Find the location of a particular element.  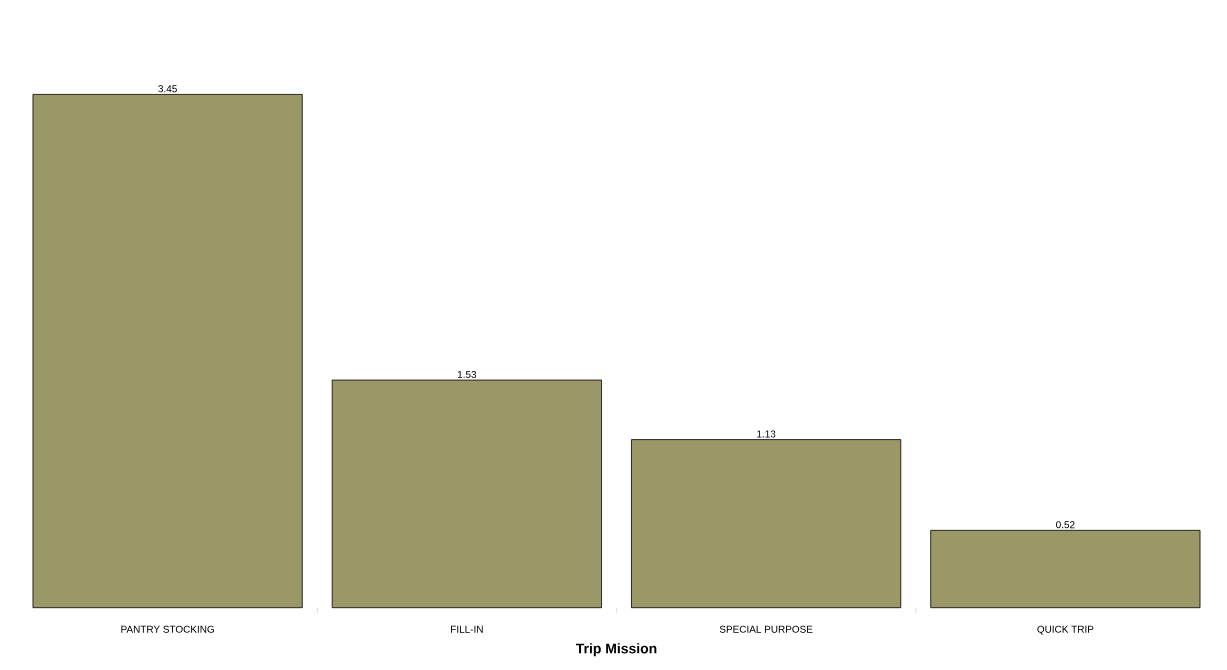

x-tick-label: PANTRY STOCKING is located at coordinates (167, 629).